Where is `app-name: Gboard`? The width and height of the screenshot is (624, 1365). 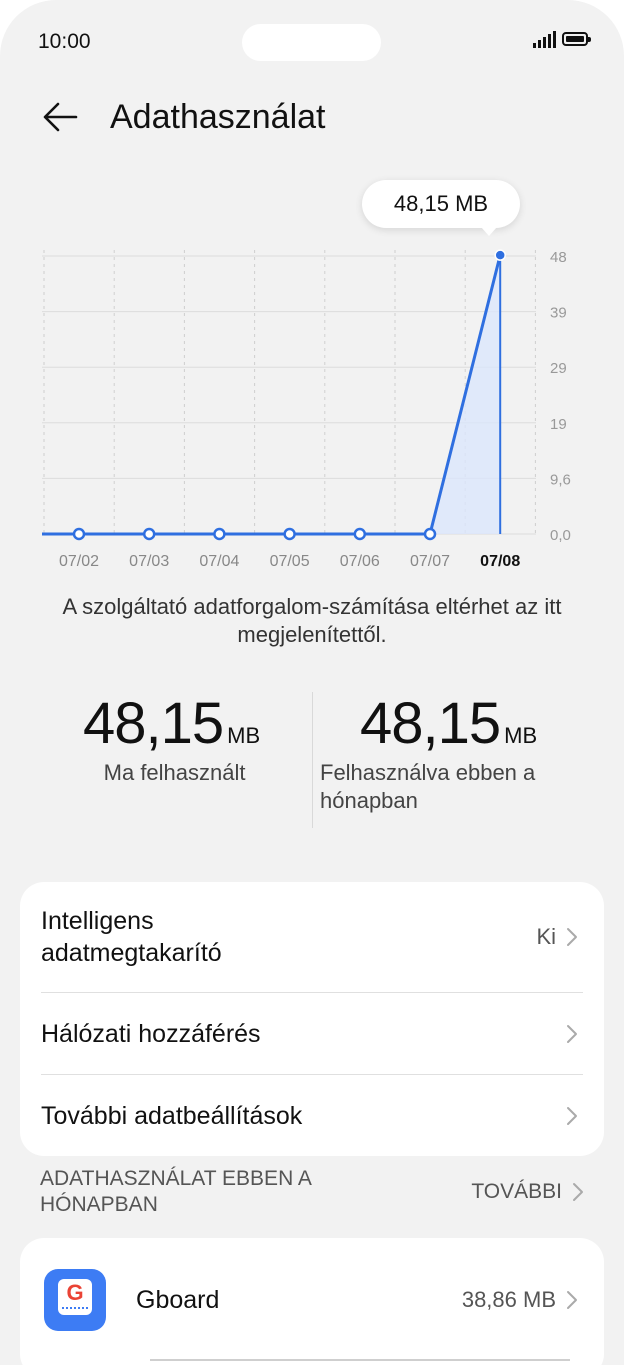 app-name: Gboard is located at coordinates (178, 1300).